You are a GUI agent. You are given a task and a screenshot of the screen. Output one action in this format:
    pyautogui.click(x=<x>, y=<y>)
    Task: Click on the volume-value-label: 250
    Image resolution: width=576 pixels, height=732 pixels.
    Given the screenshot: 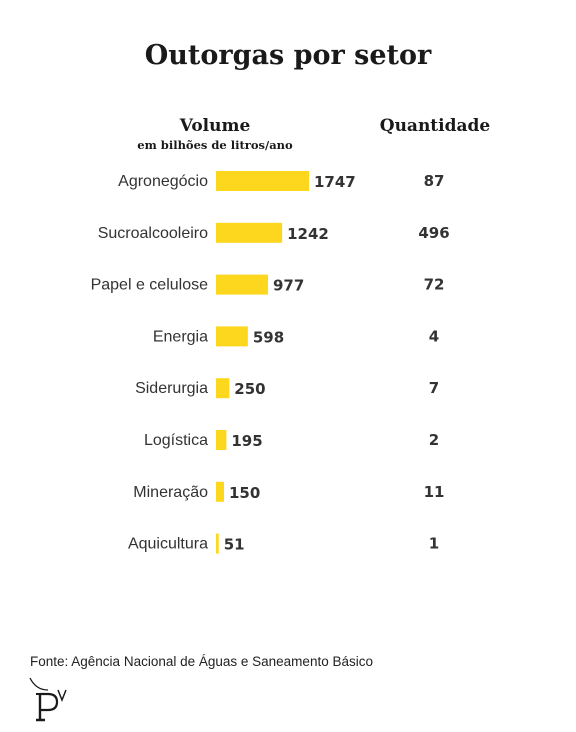 What is the action you would take?
    pyautogui.click(x=249, y=389)
    